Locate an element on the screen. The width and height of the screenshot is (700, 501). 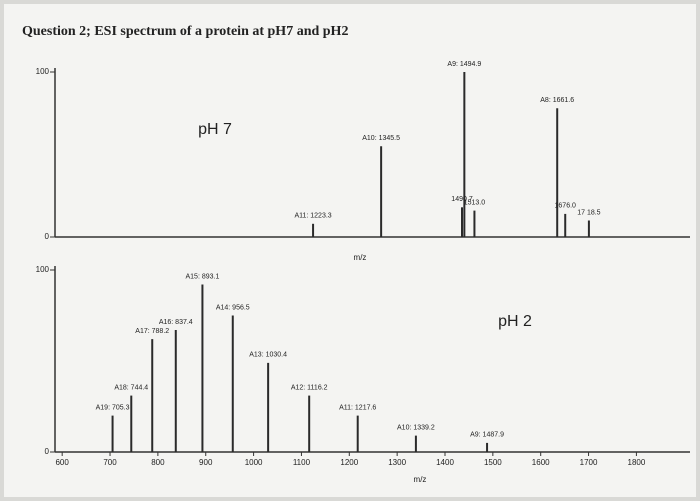
x-tick-label: 1600 is located at coordinates (541, 462).